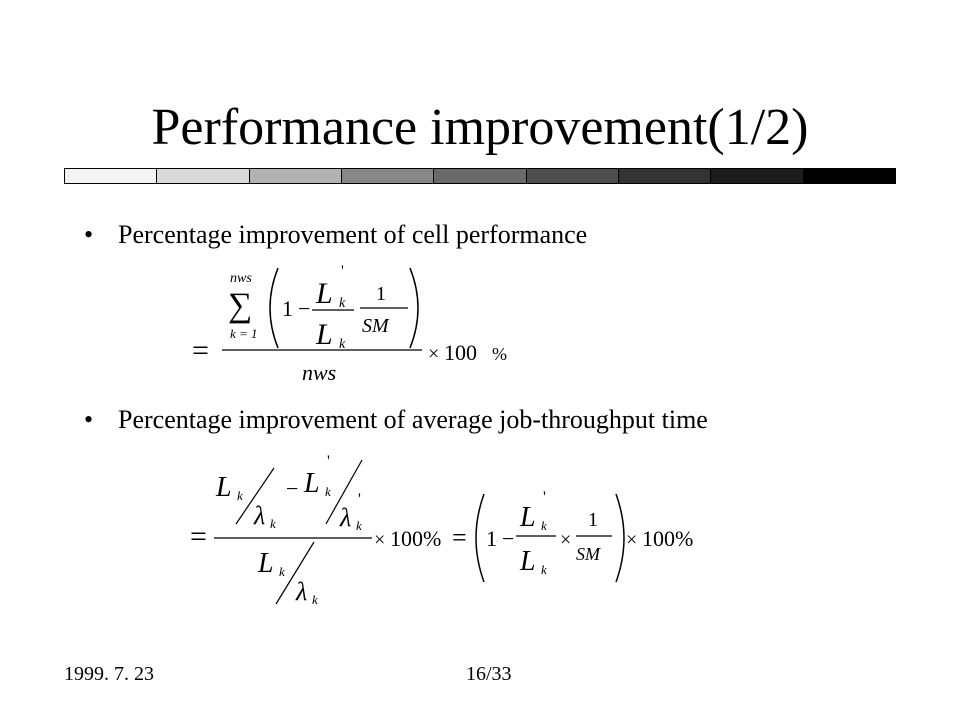 This screenshot has width=960, height=720. Describe the element at coordinates (480, 538) in the screenshot. I see `formula2-left-paren` at that location.